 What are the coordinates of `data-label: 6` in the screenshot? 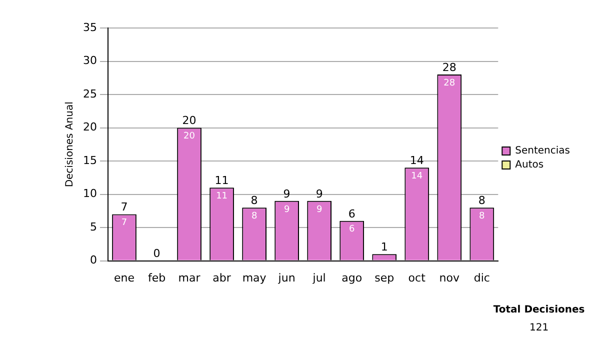 It's located at (351, 229).